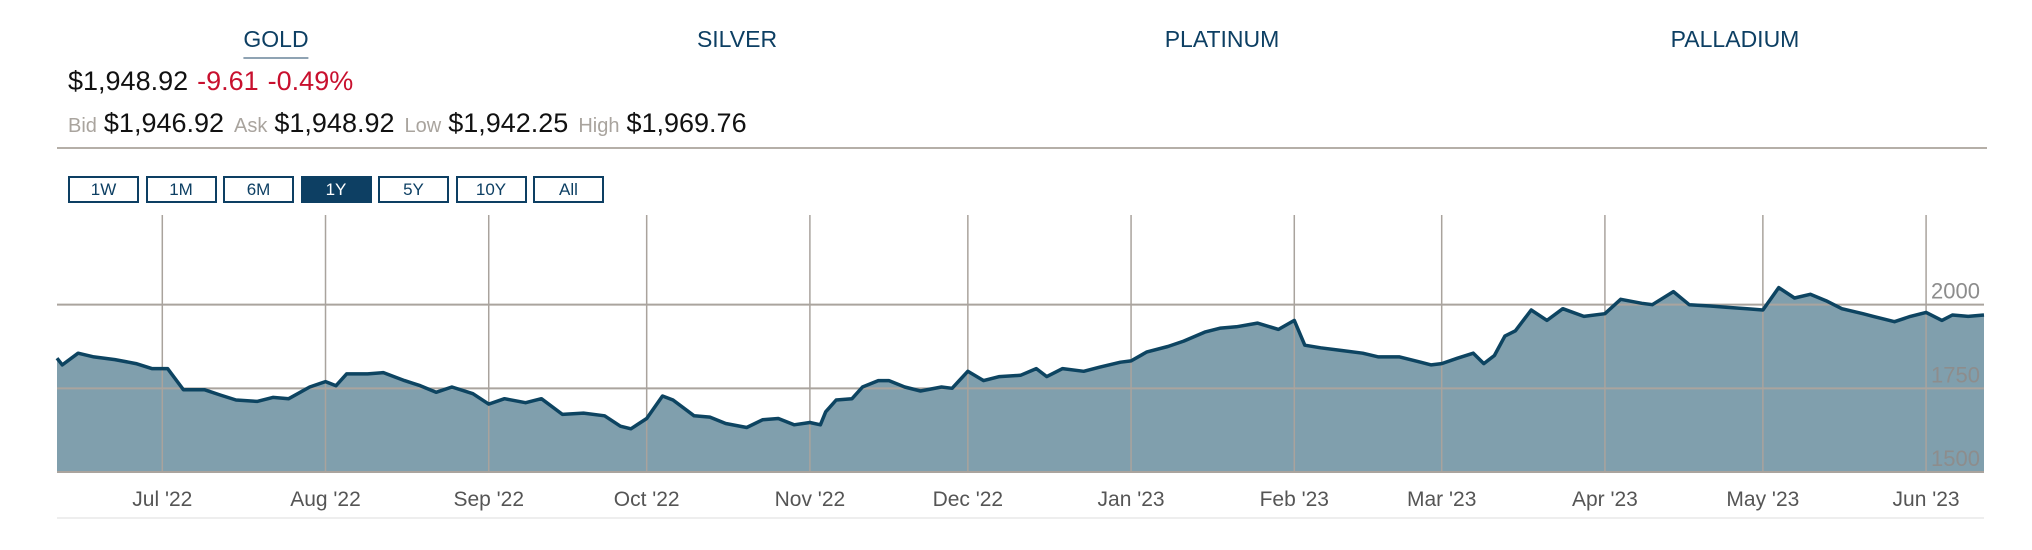 This screenshot has height=550, width=2032. Describe the element at coordinates (228, 81) in the screenshot. I see `change: -9.61` at that location.